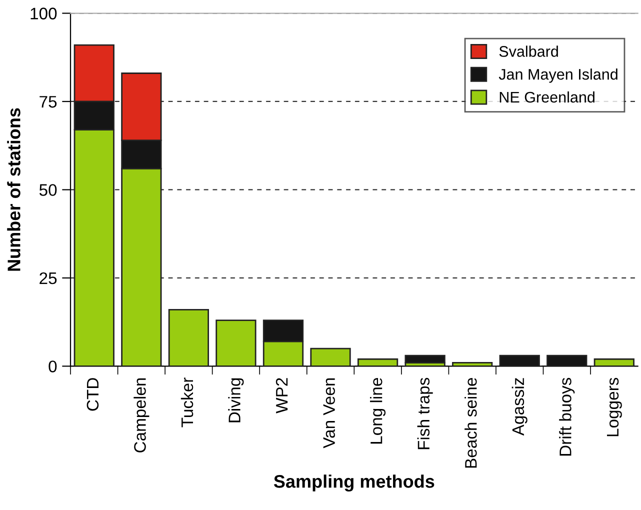 This screenshot has height=510, width=641. I want to click on y-tick-label: 100, so click(43, 14).